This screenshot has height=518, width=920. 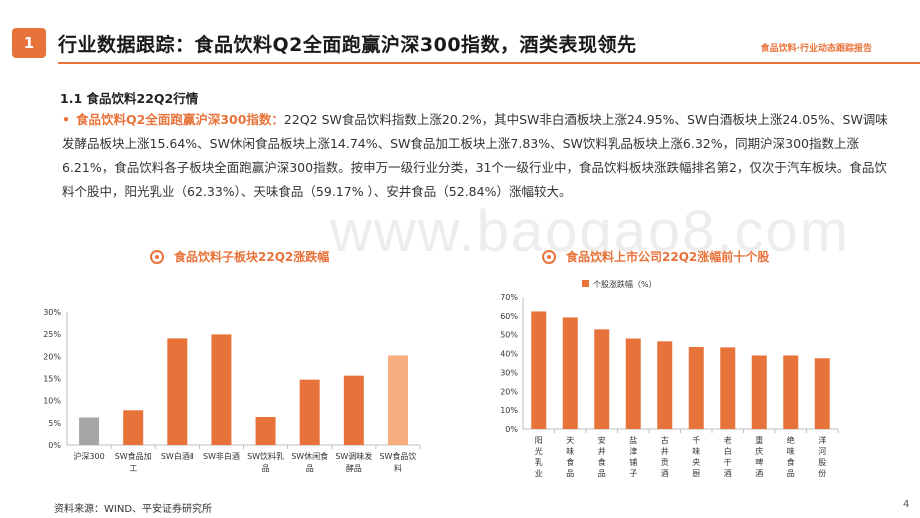 I want to click on x-tick-label: 绝, so click(x=791, y=440).